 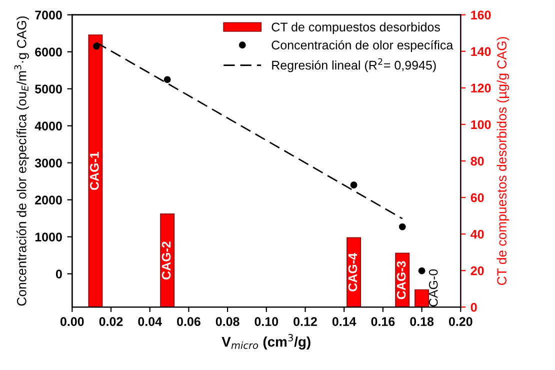 What do you see at coordinates (477, 271) in the screenshot?
I see `y2-tick-label: 20` at bounding box center [477, 271].